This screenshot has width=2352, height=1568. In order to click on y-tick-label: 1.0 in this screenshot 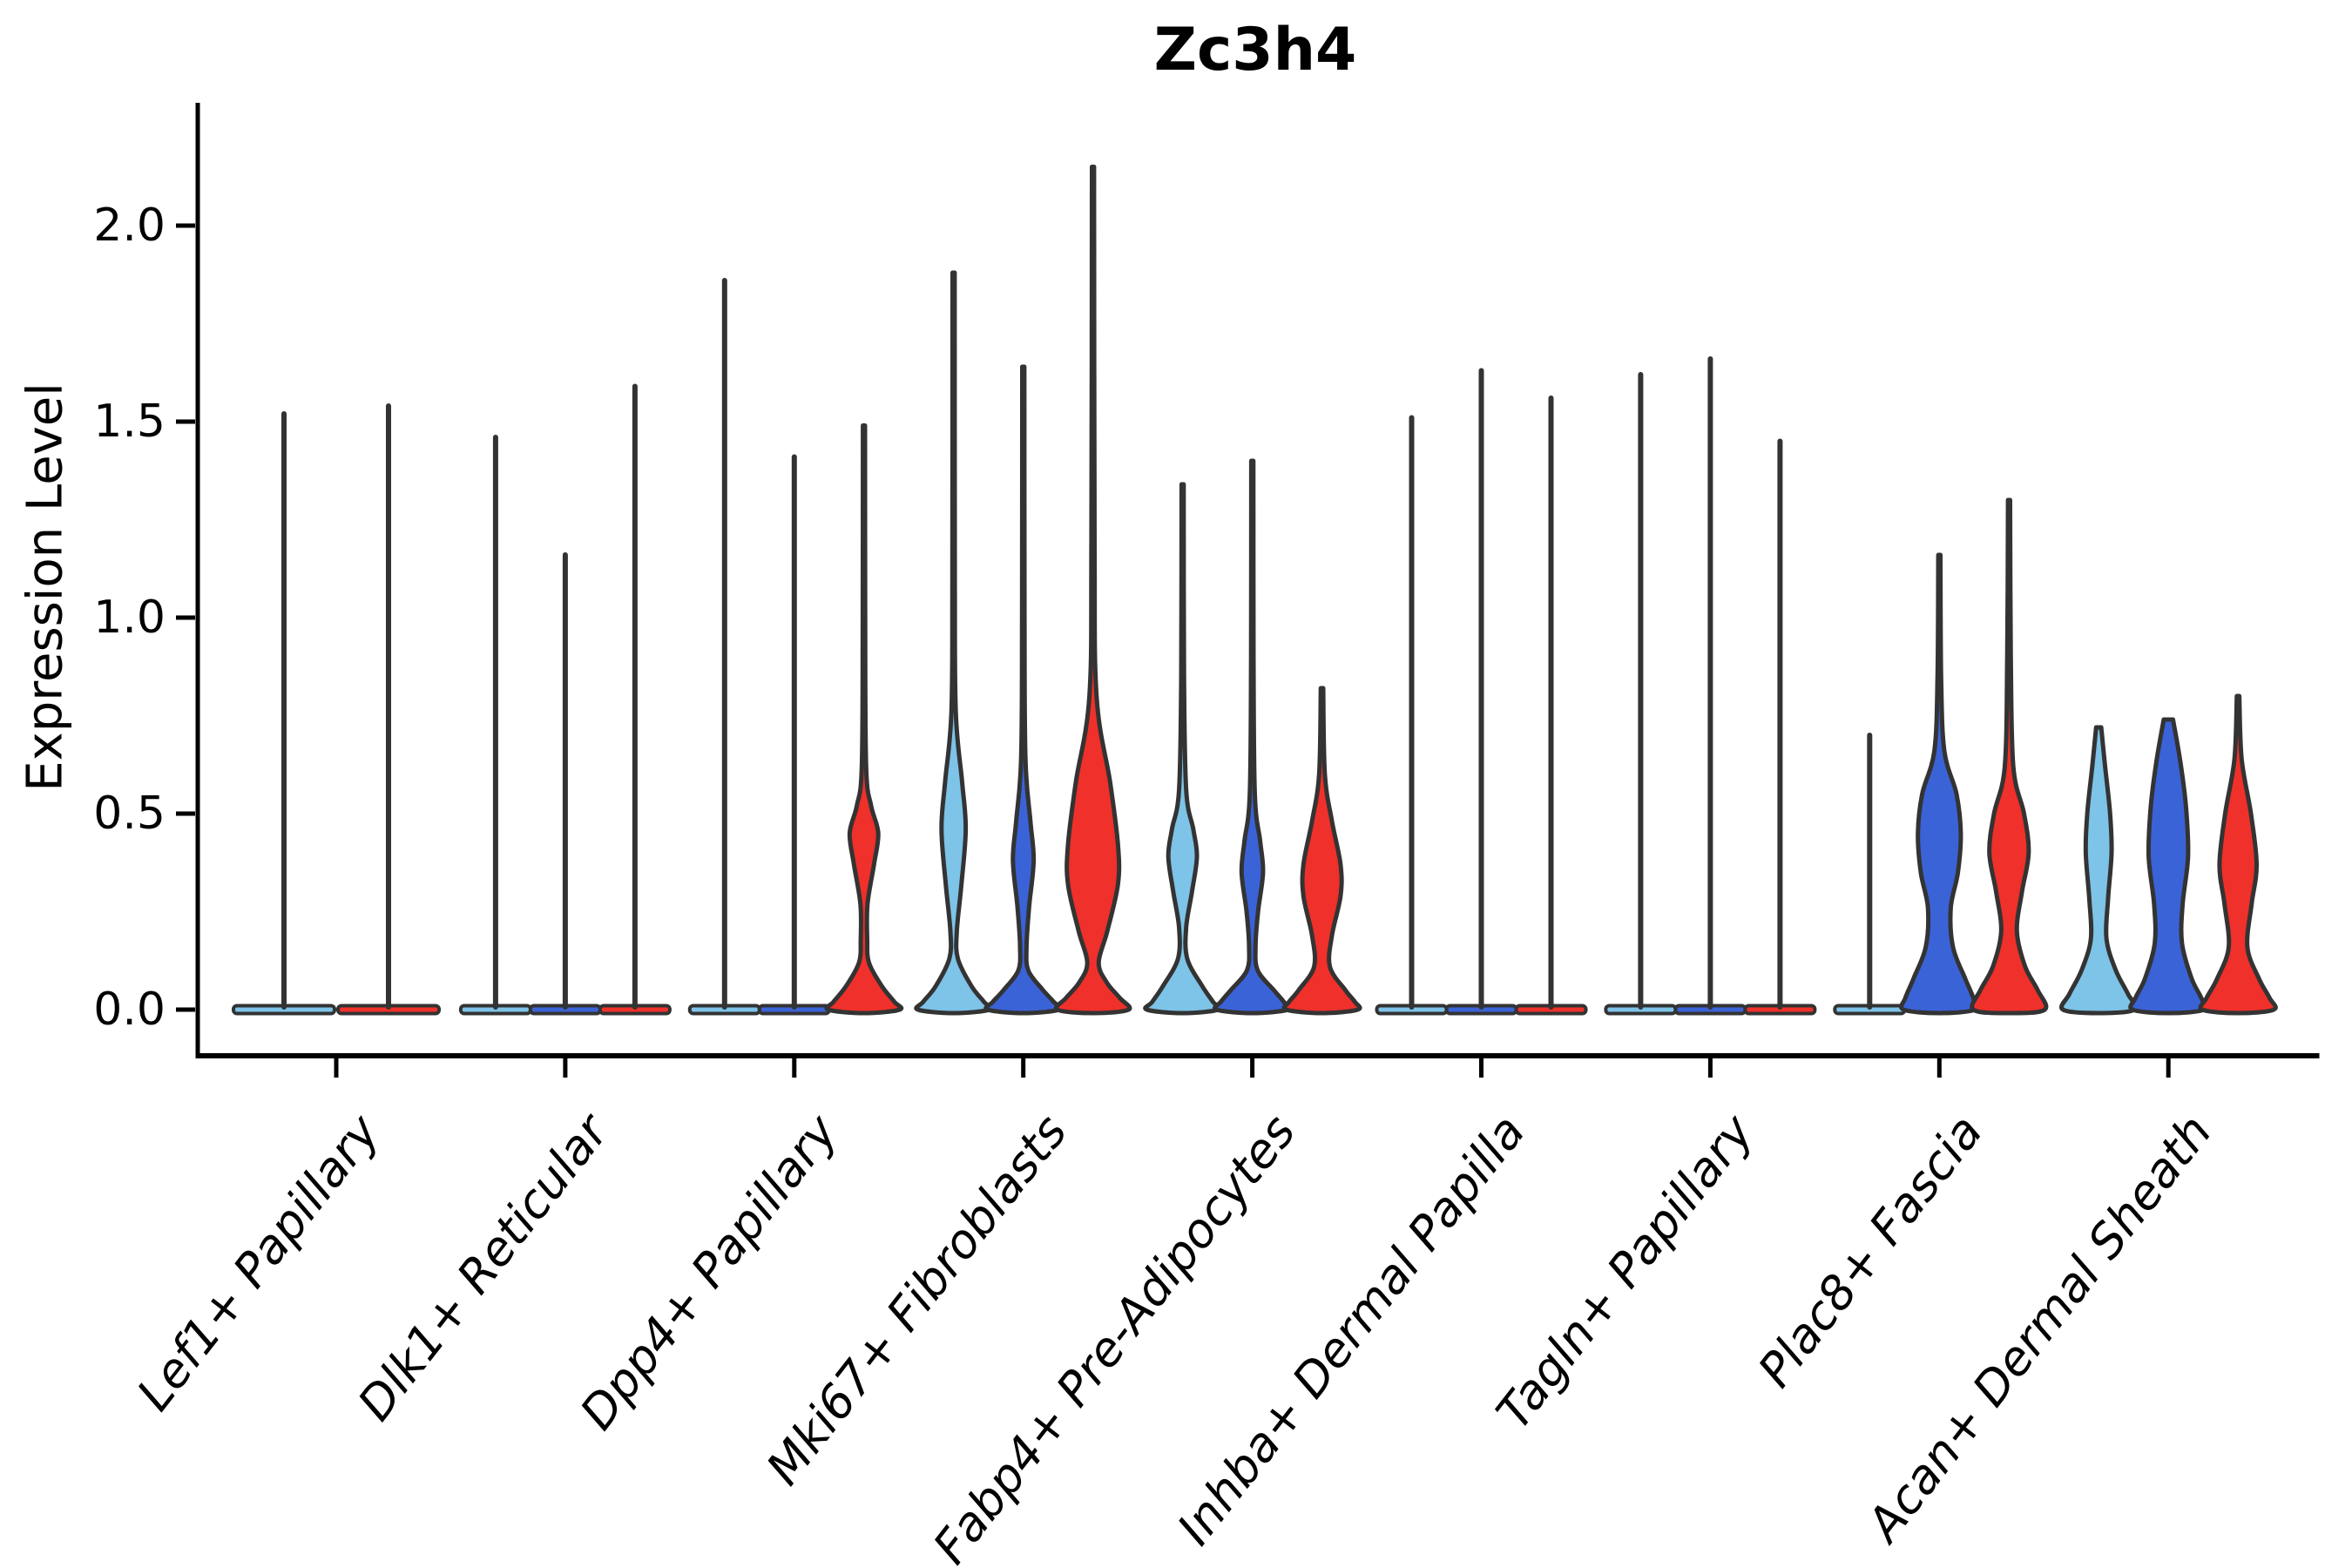, I will do `click(129, 618)`.